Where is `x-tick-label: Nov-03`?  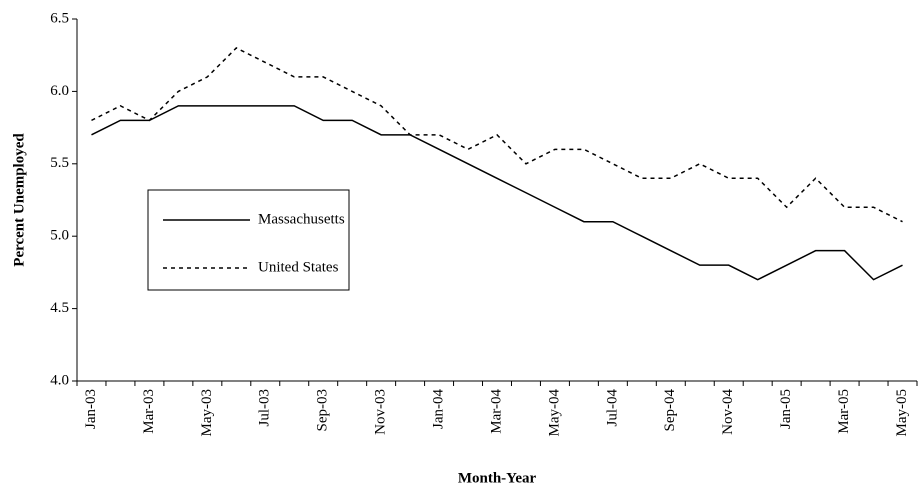
x-tick-label: Nov-03 is located at coordinates (381, 412).